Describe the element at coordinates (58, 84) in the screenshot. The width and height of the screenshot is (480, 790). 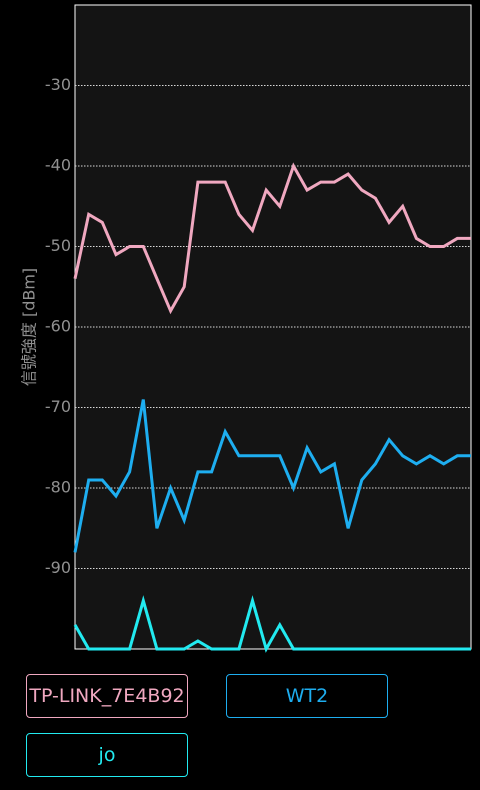
I see `y-tick-label: -30` at that location.